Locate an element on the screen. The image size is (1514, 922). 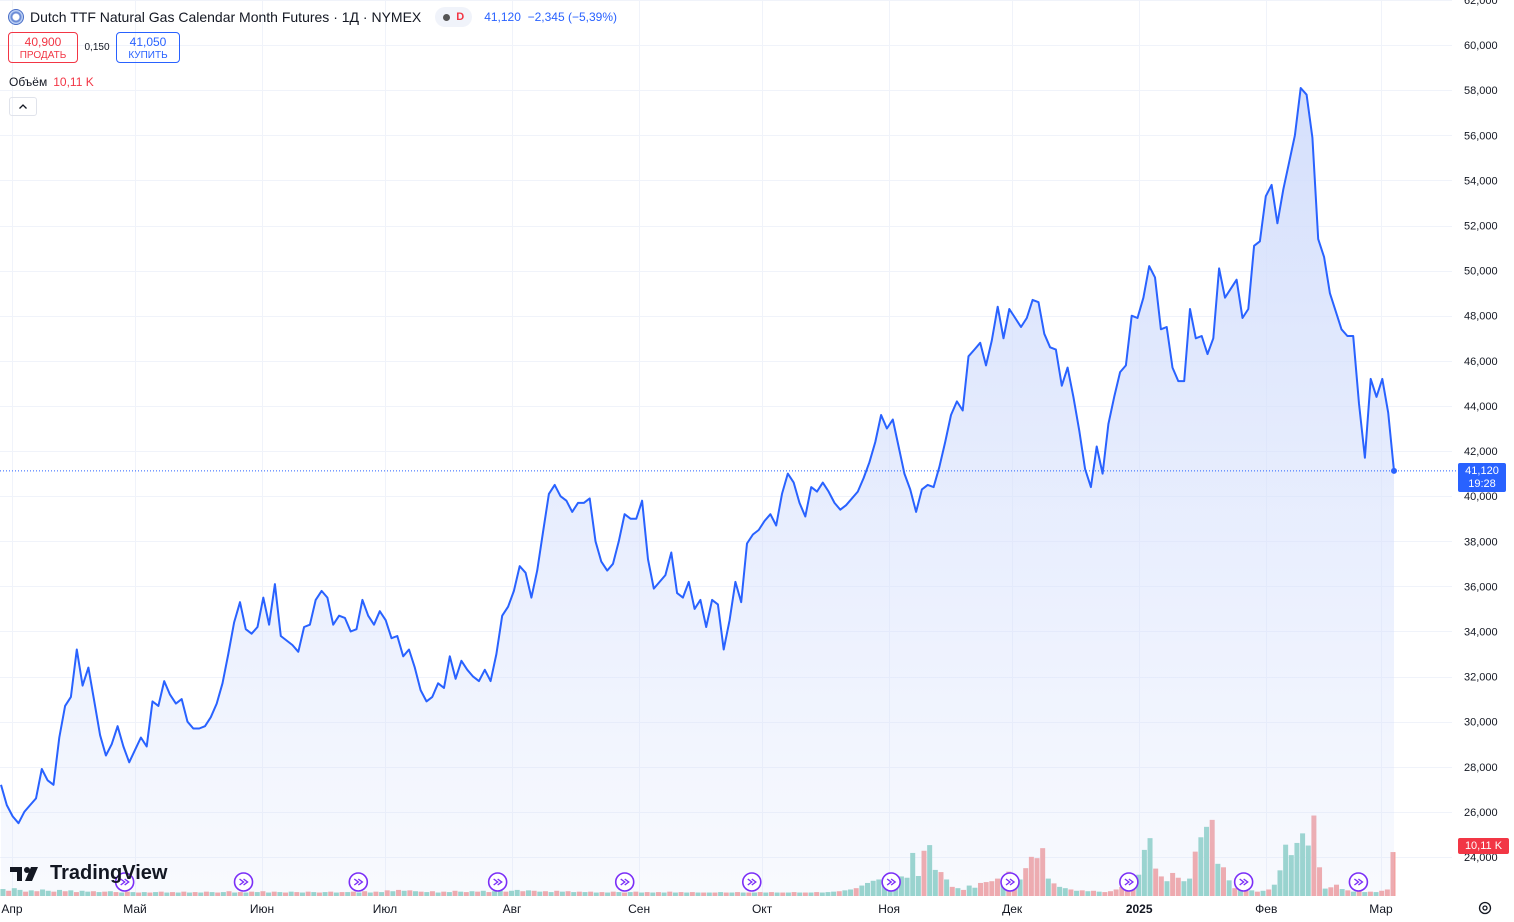
time-axis-label: Апр is located at coordinates (12, 909).